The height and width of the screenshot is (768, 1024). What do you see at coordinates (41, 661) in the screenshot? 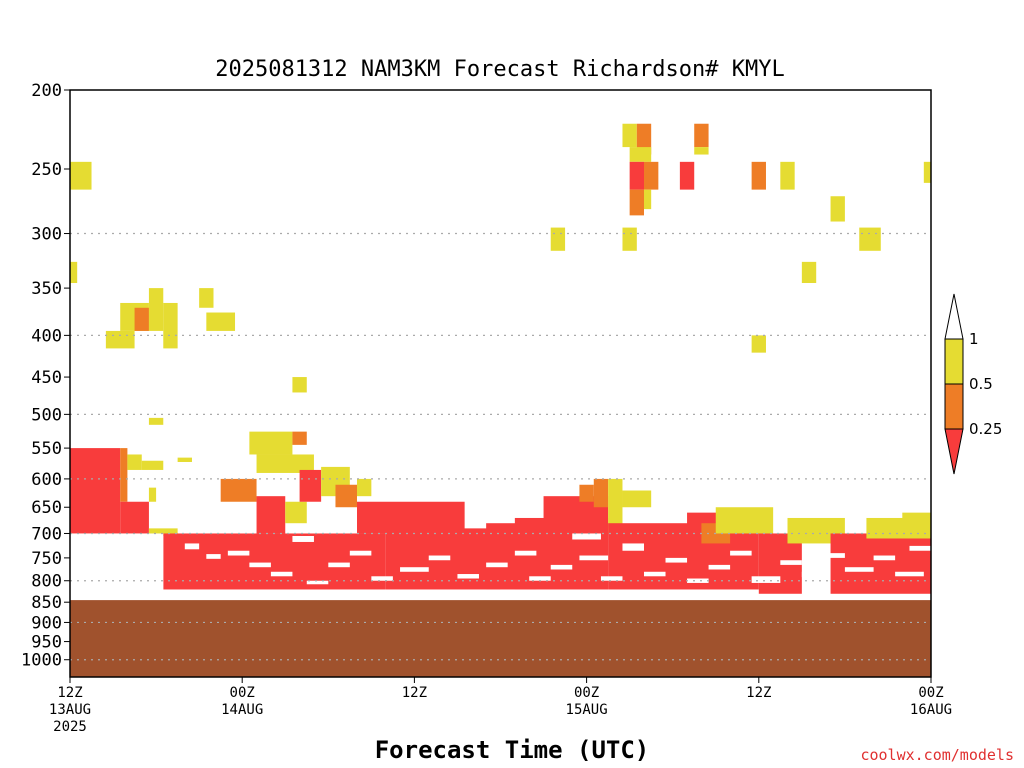
I see `y-tick-label: 1000` at bounding box center [41, 661].